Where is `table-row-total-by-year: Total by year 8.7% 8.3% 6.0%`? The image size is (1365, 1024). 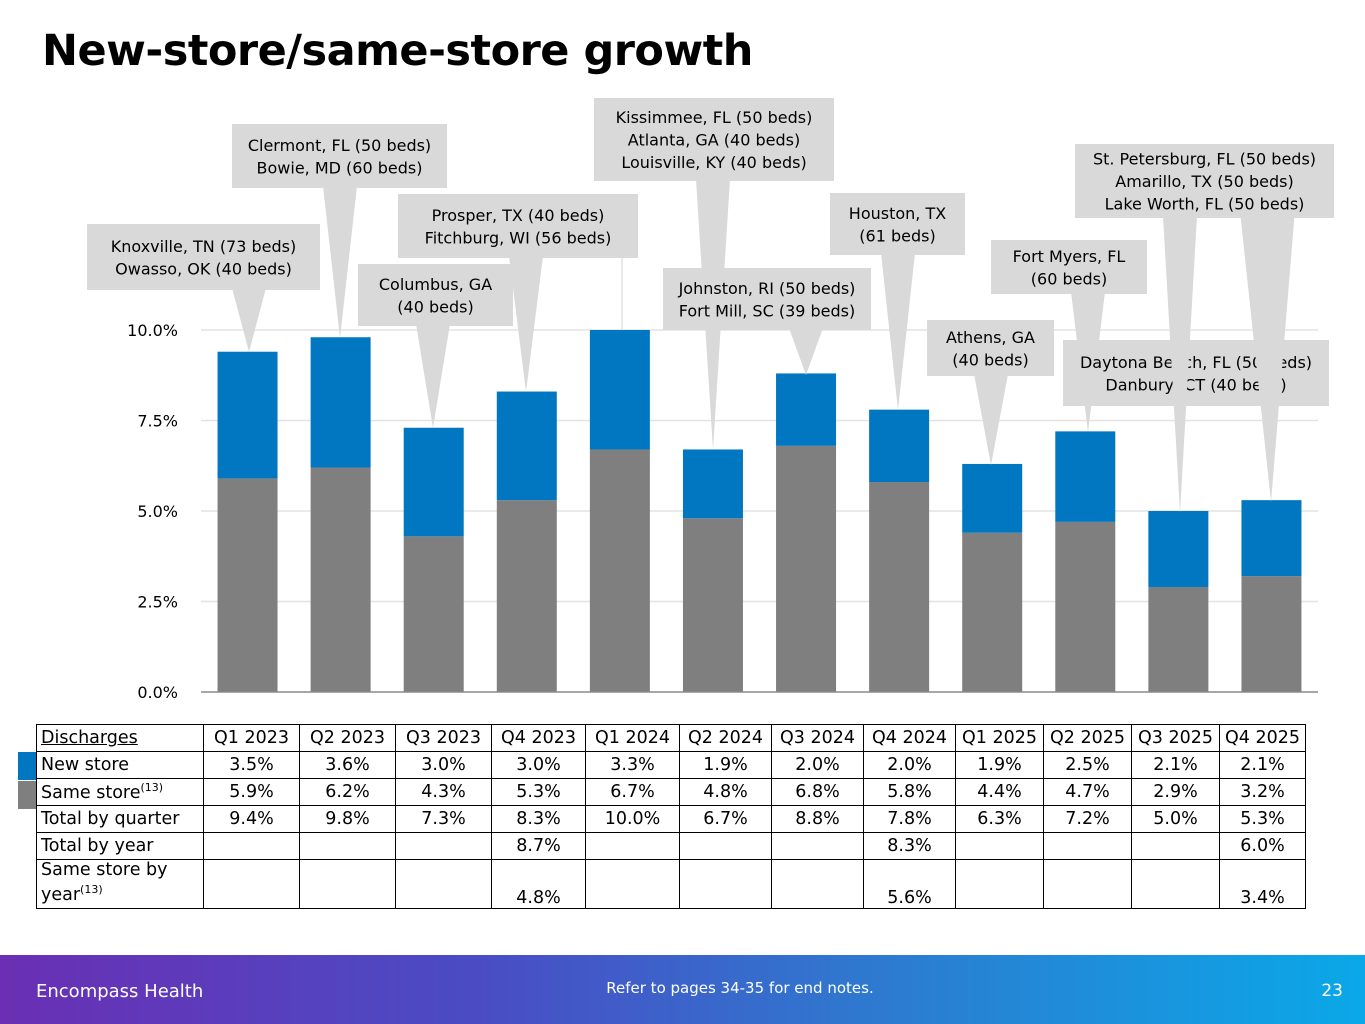 table-row-total-by-year: Total by year 8.7% 8.3% 6.0% is located at coordinates (671, 846).